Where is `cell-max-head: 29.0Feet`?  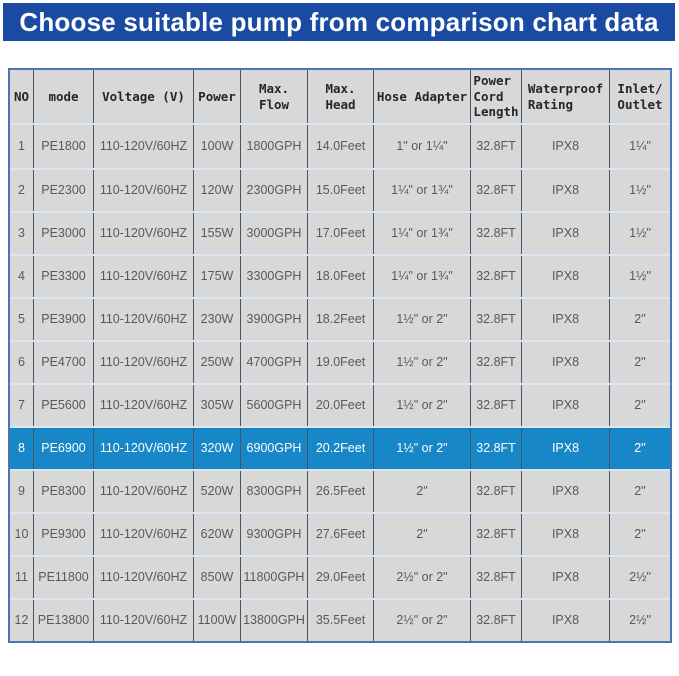 cell-max-head: 29.0Feet is located at coordinates (341, 577).